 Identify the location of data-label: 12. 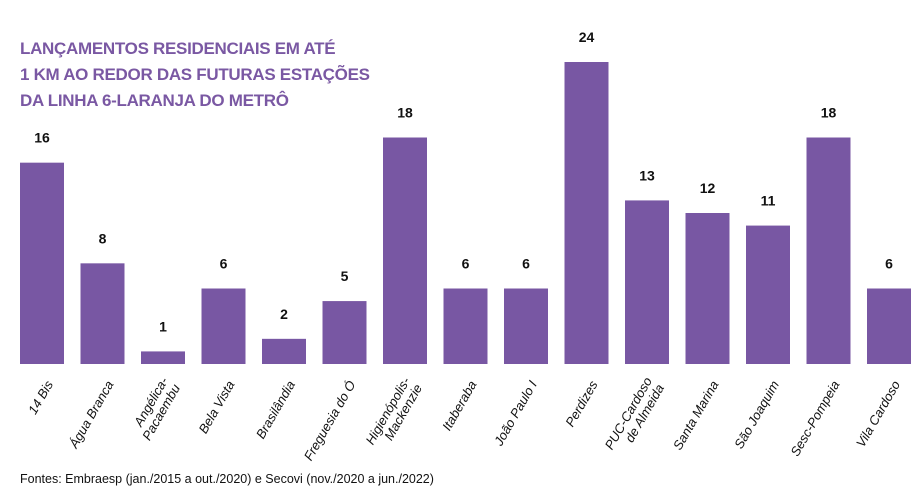
(708, 188).